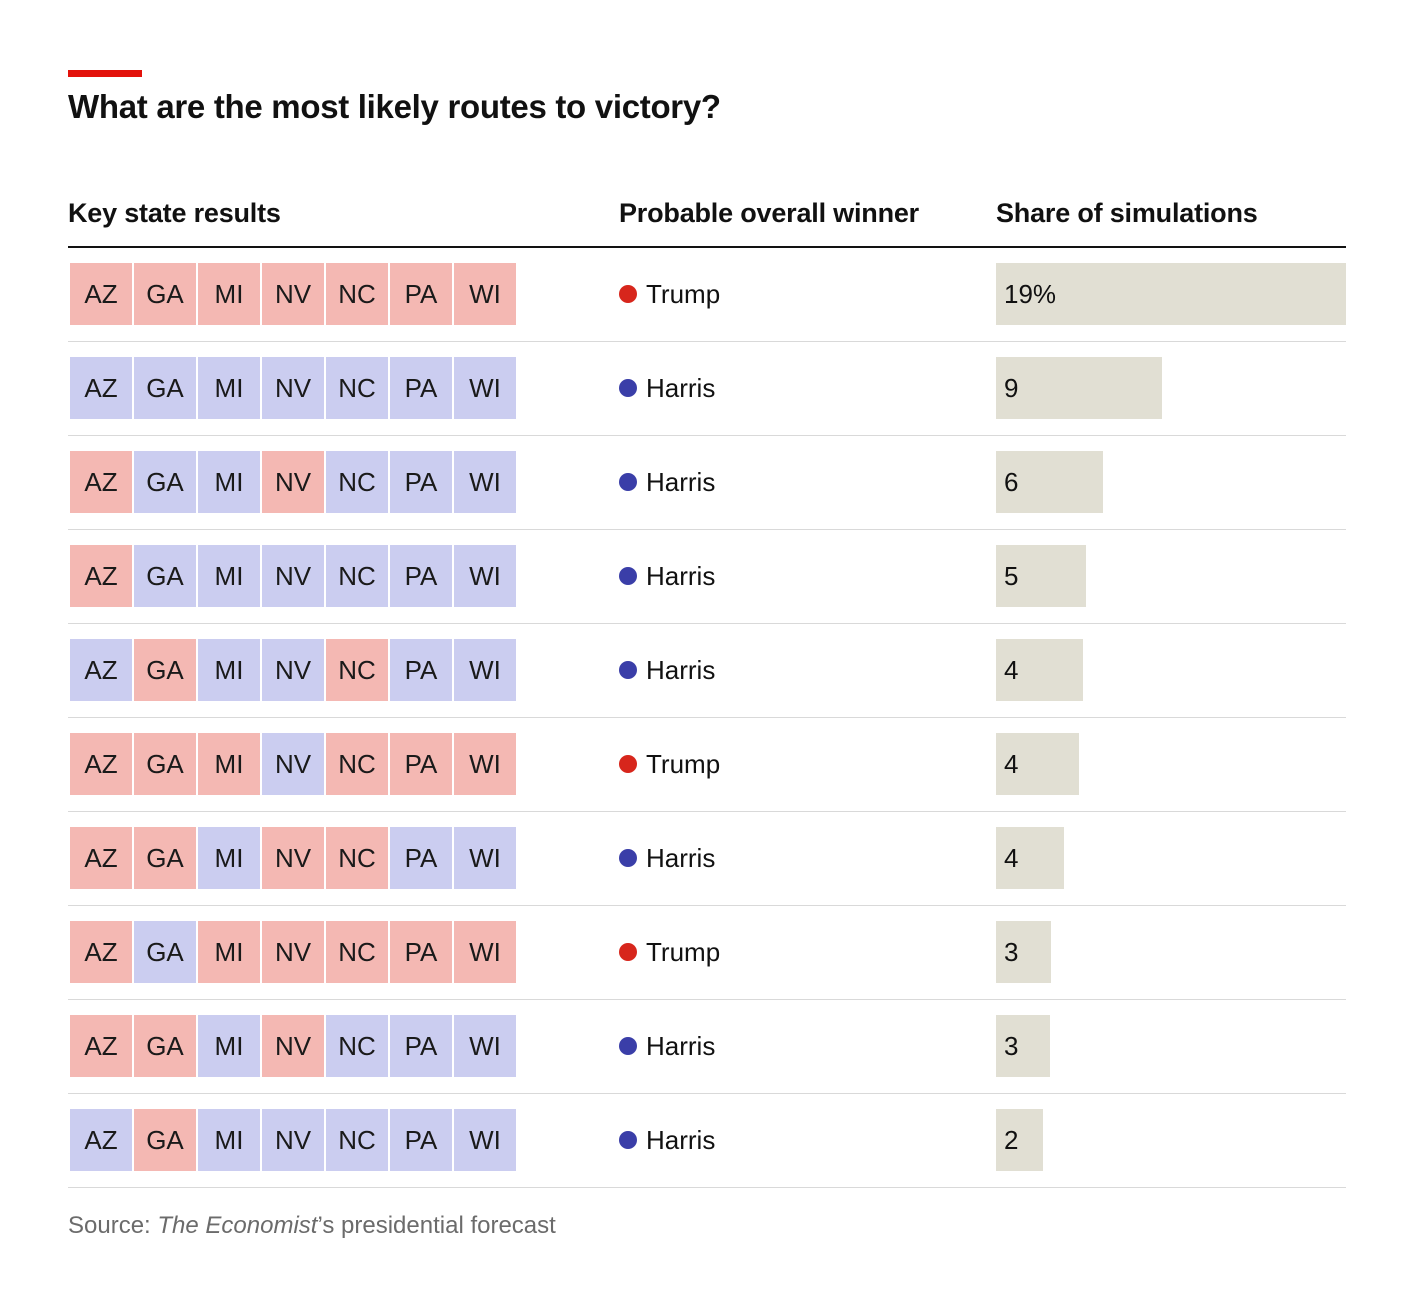 The height and width of the screenshot is (1306, 1420). Describe the element at coordinates (1011, 481) in the screenshot. I see `share-value: 6` at that location.